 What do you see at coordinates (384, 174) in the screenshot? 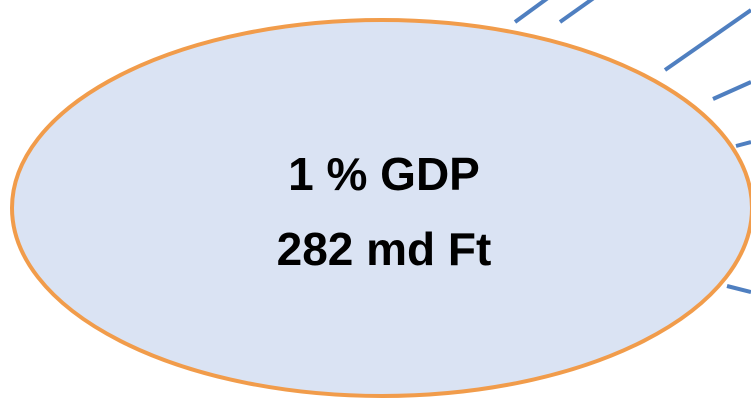
I see `gdp-percent-label: 1 % GDP` at bounding box center [384, 174].